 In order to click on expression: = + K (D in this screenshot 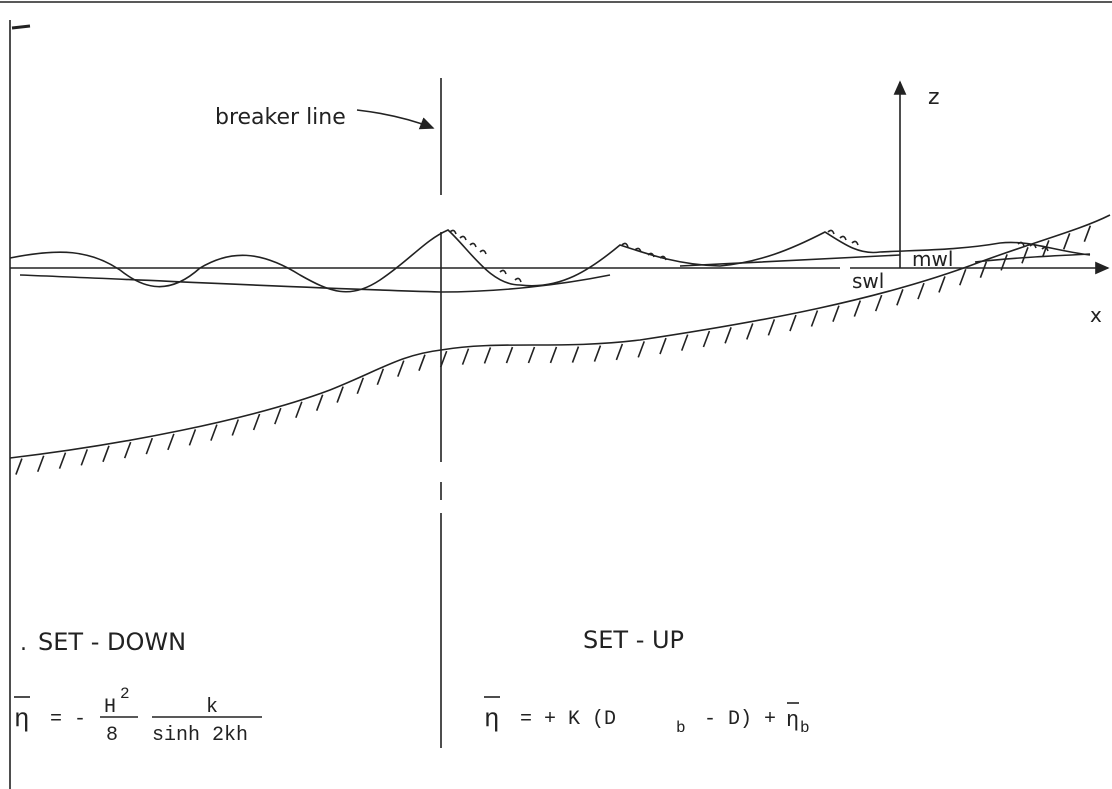, I will do `click(568, 719)`.